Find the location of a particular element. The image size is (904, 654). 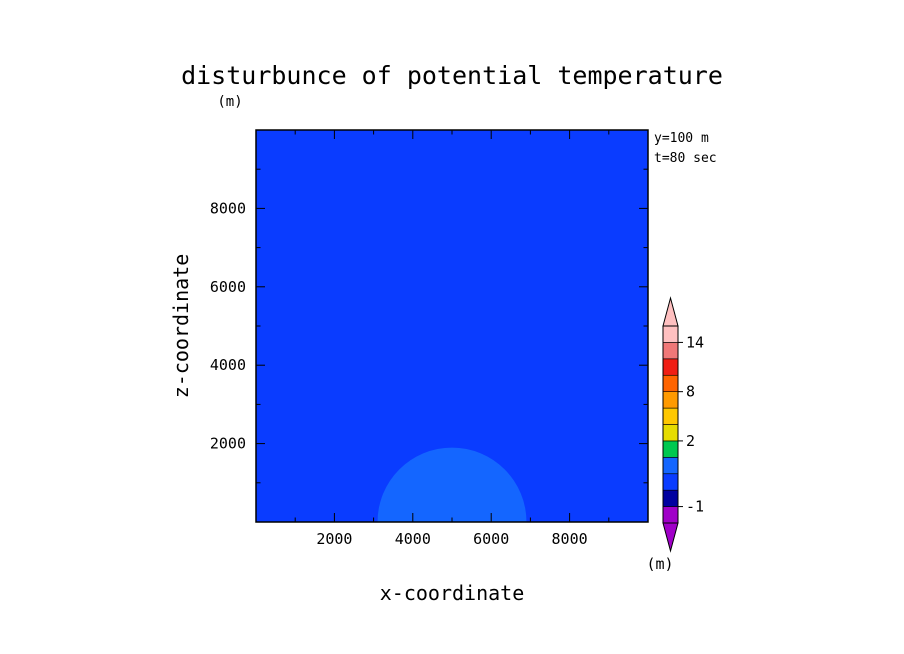

colorbar-tick-label: 8 is located at coordinates (690, 392).